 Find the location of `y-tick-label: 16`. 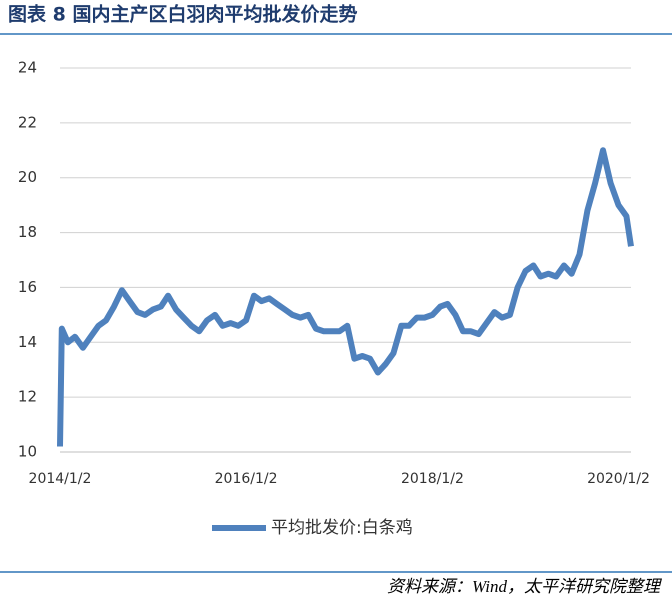

y-tick-label: 16 is located at coordinates (27, 287).